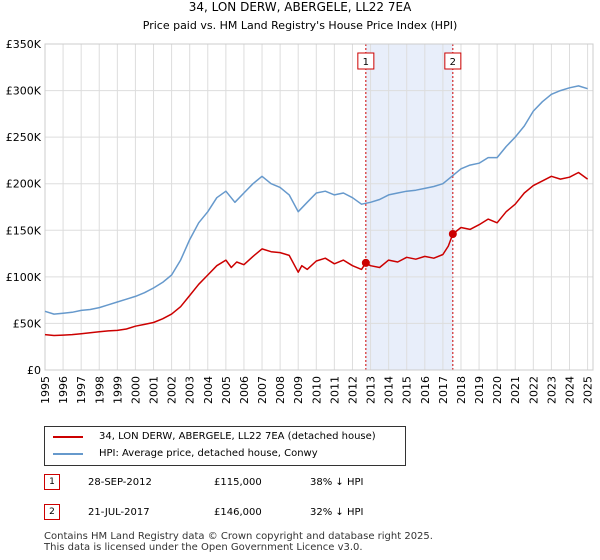 This screenshot has width=600, height=560. Describe the element at coordinates (337, 482) in the screenshot. I see `sale-hpi-diff: 38% ↓ HPI` at that location.